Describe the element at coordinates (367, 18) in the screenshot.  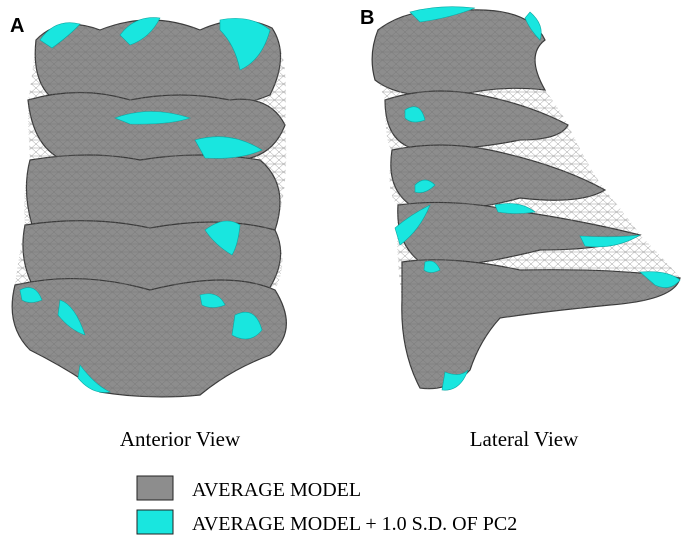
I see `panel-label: B` at that location.